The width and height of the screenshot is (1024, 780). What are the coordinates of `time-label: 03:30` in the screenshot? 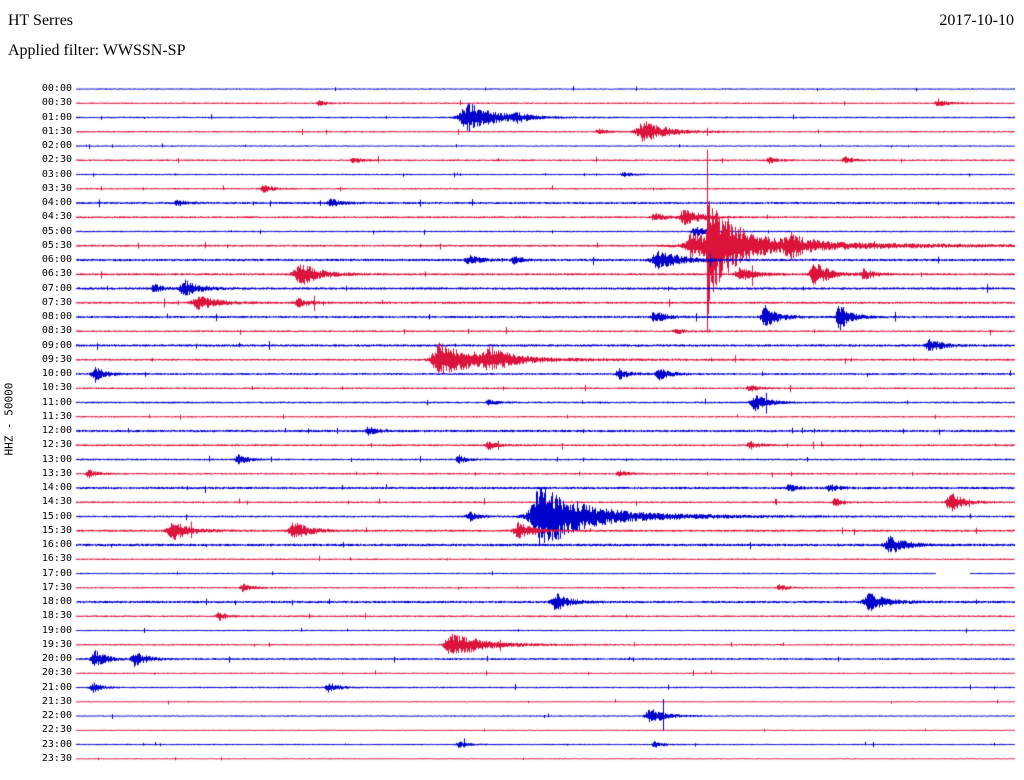 It's located at (56, 188).